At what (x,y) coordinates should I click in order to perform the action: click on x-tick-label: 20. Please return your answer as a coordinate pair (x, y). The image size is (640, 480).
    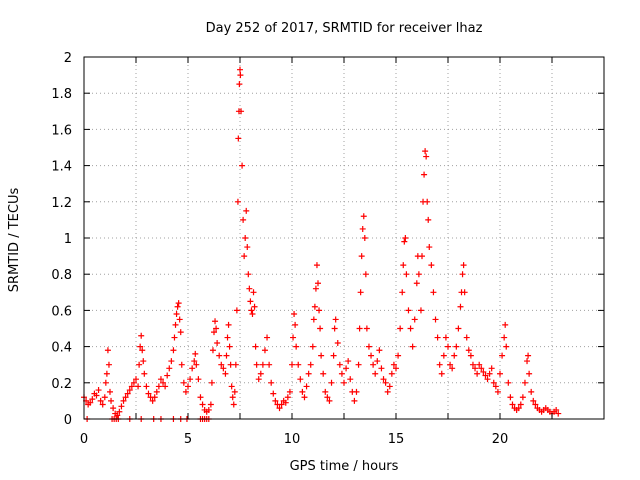
    Looking at the image, I should click on (500, 439).